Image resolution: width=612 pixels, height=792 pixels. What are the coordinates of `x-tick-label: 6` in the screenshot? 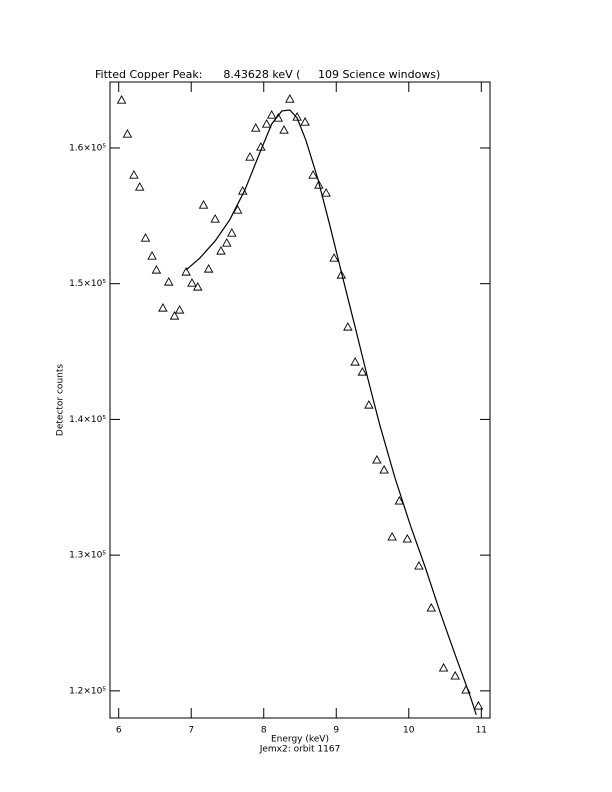 It's located at (119, 731).